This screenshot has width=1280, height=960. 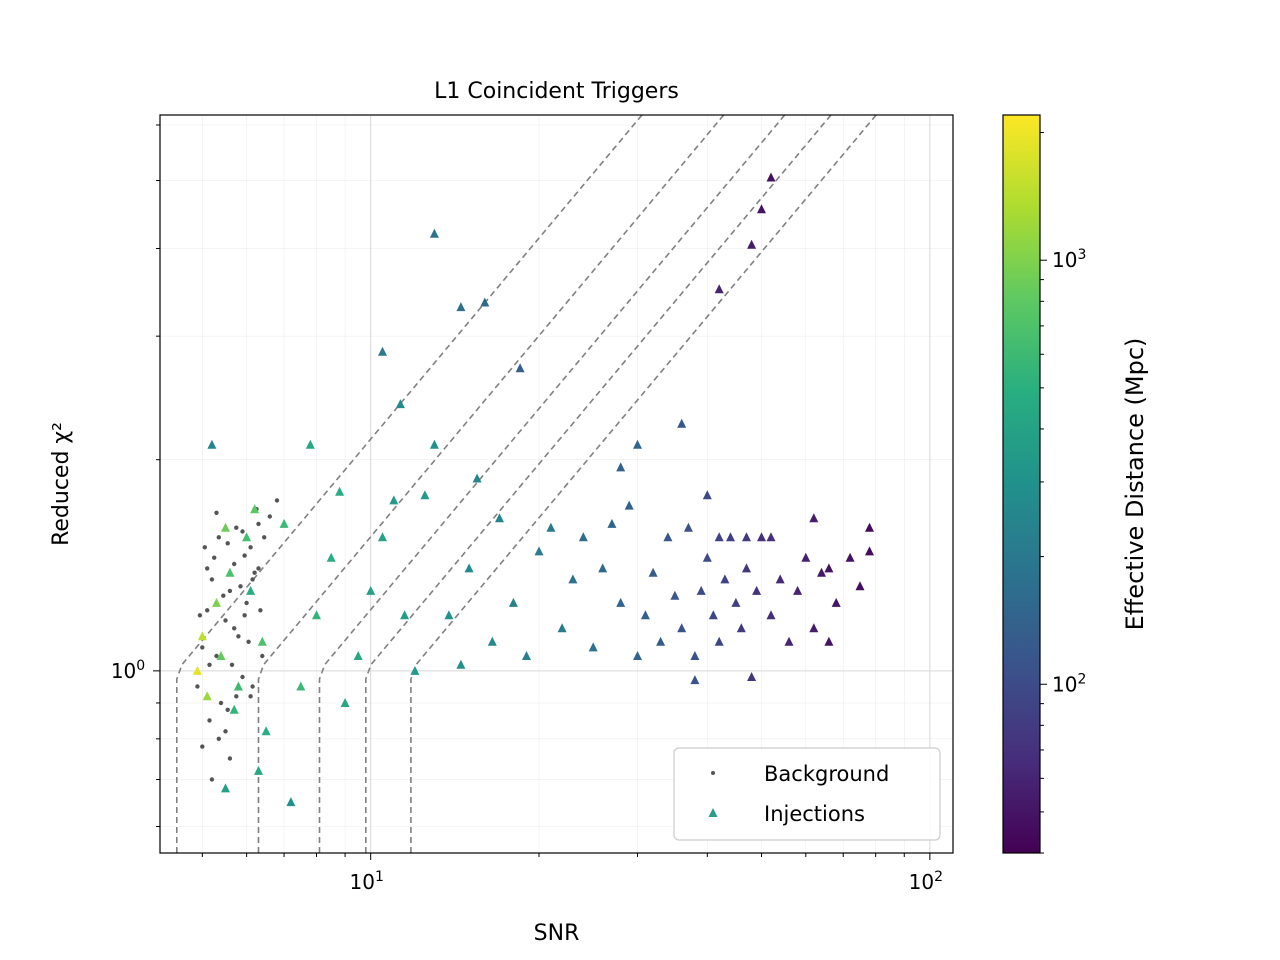 I want to click on legend-background-marker, so click(x=713, y=773).